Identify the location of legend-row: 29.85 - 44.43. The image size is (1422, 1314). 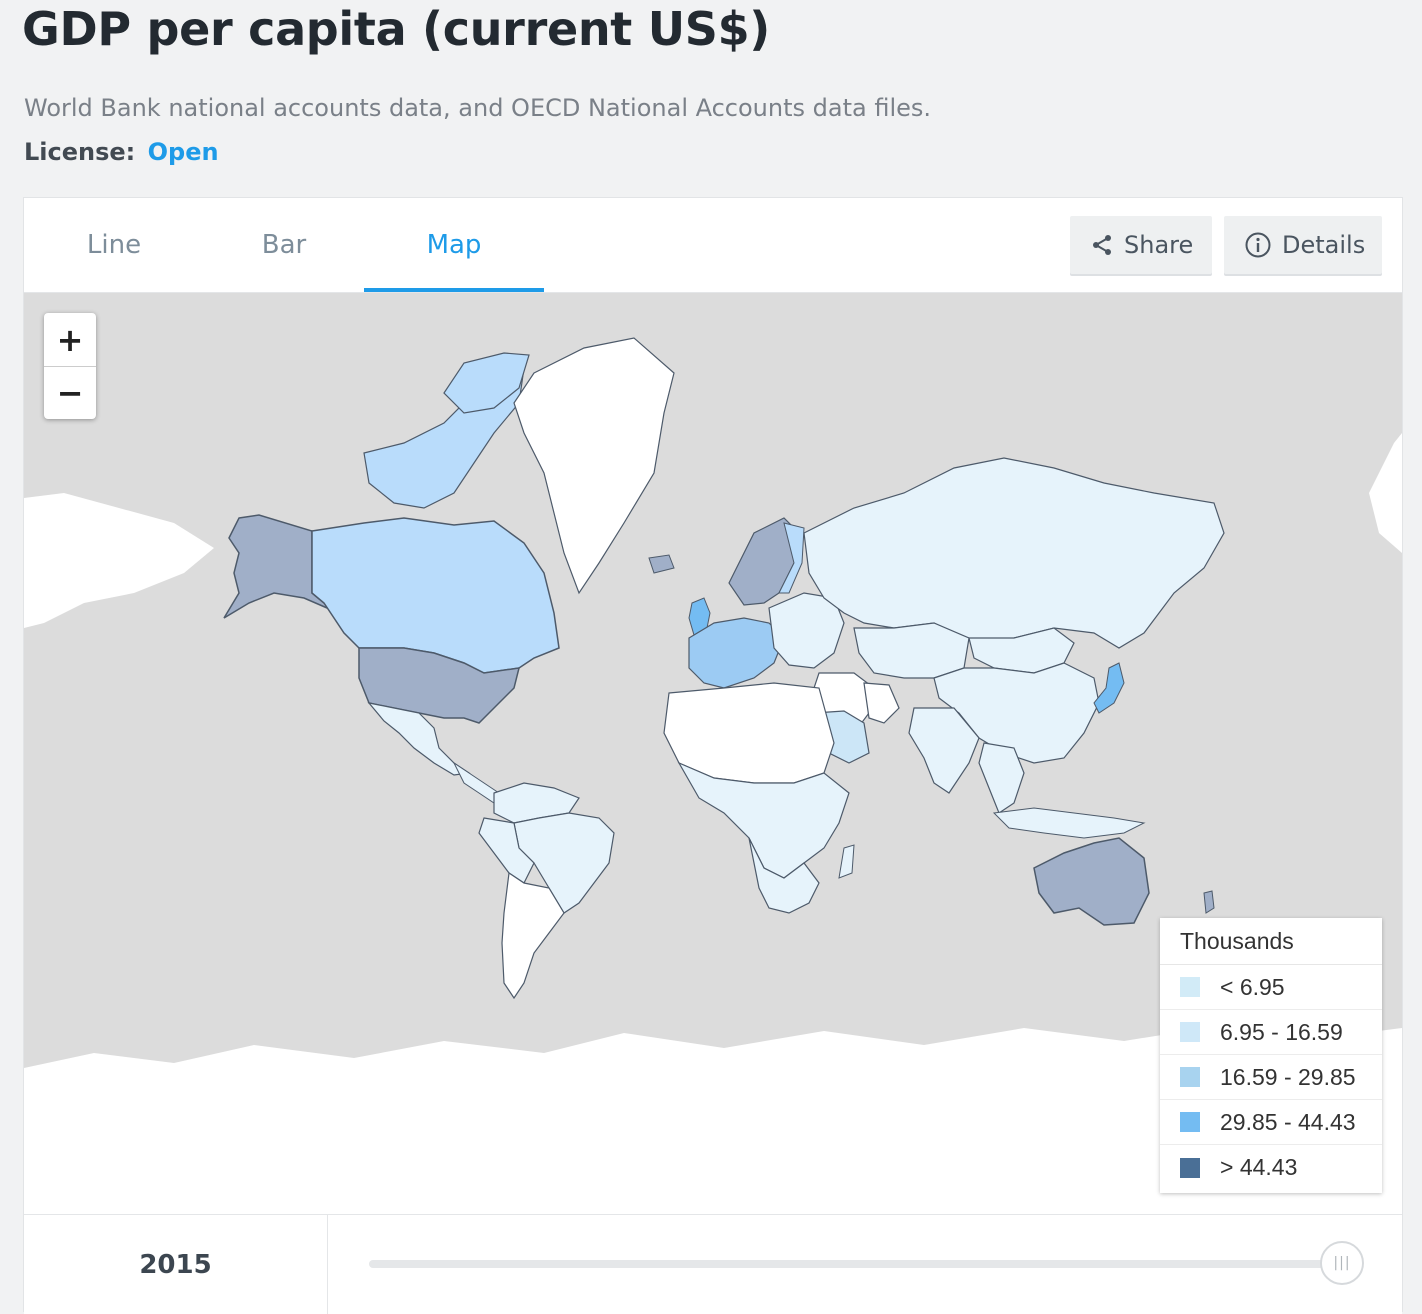
(1271, 1122).